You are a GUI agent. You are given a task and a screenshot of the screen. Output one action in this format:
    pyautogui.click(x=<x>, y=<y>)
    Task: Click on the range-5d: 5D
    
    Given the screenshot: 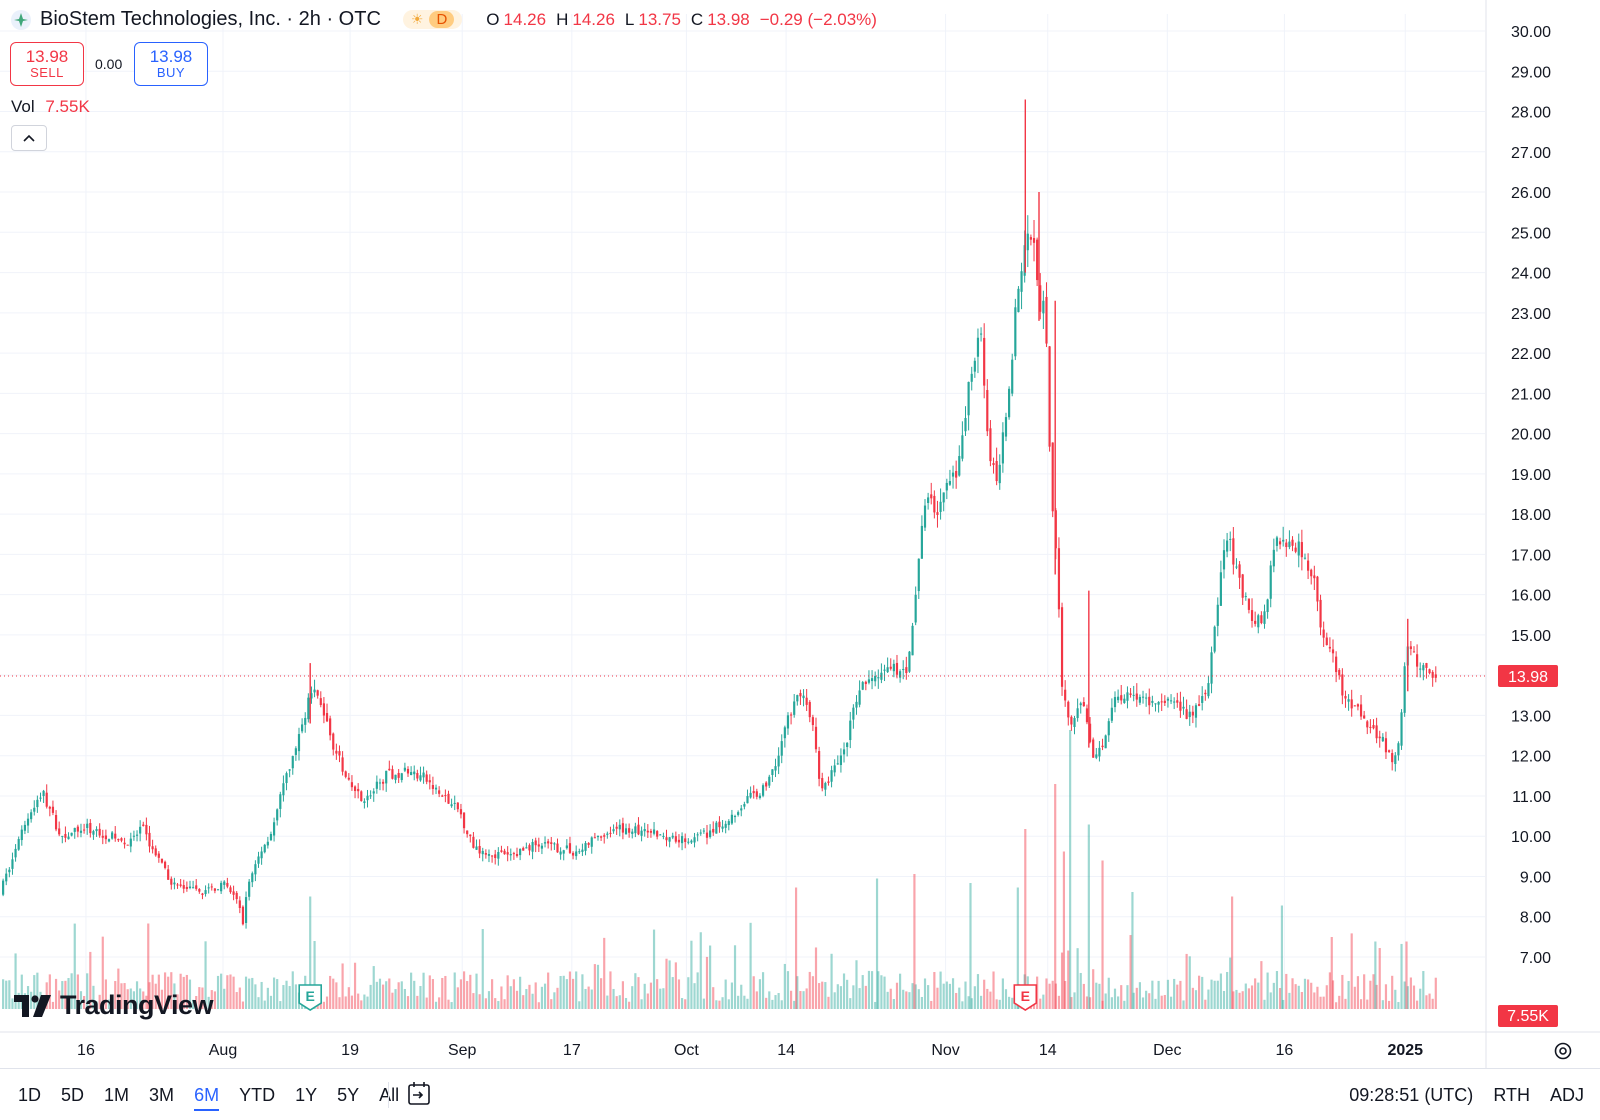 What is the action you would take?
    pyautogui.click(x=73, y=1095)
    